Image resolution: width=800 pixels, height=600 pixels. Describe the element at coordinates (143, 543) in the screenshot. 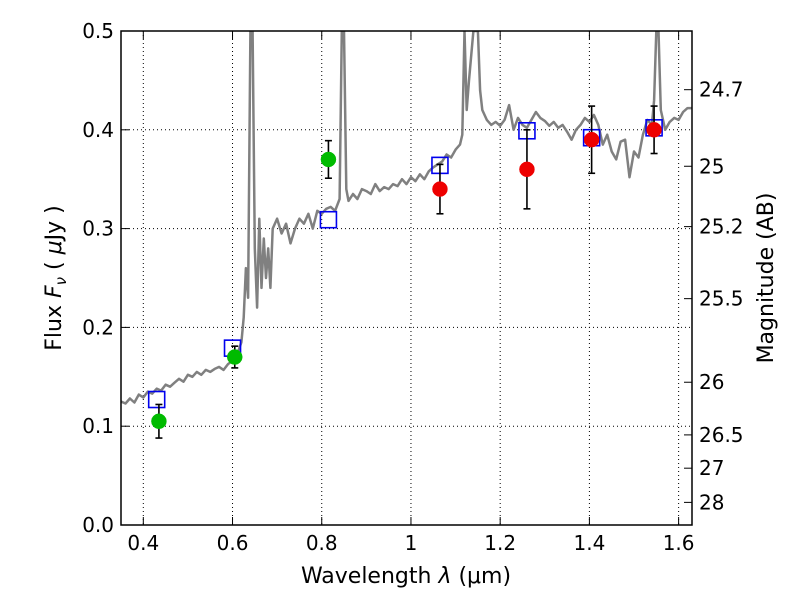

I see `x-tick-label: 0.4` at that location.